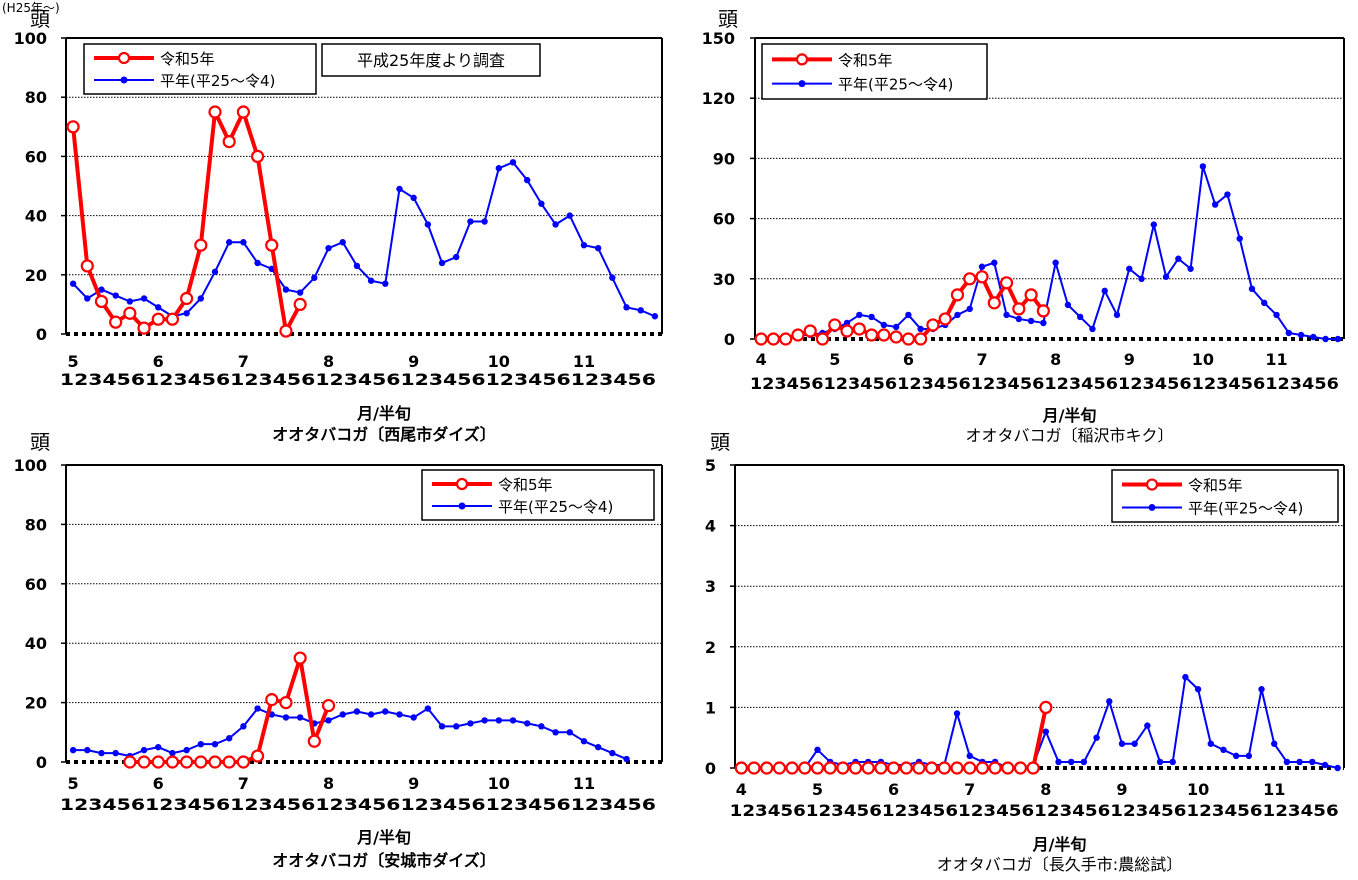  What do you see at coordinates (710, 465) in the screenshot?
I see `y-tick-label: 5` at bounding box center [710, 465].